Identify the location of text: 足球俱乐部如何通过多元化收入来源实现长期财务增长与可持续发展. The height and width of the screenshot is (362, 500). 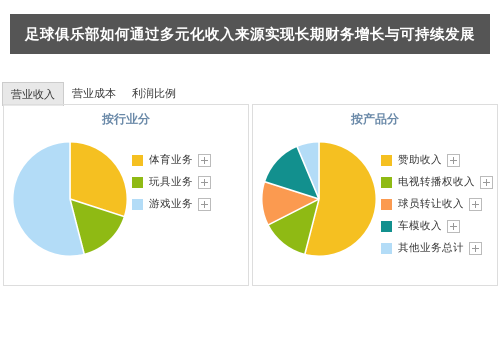
(250, 34).